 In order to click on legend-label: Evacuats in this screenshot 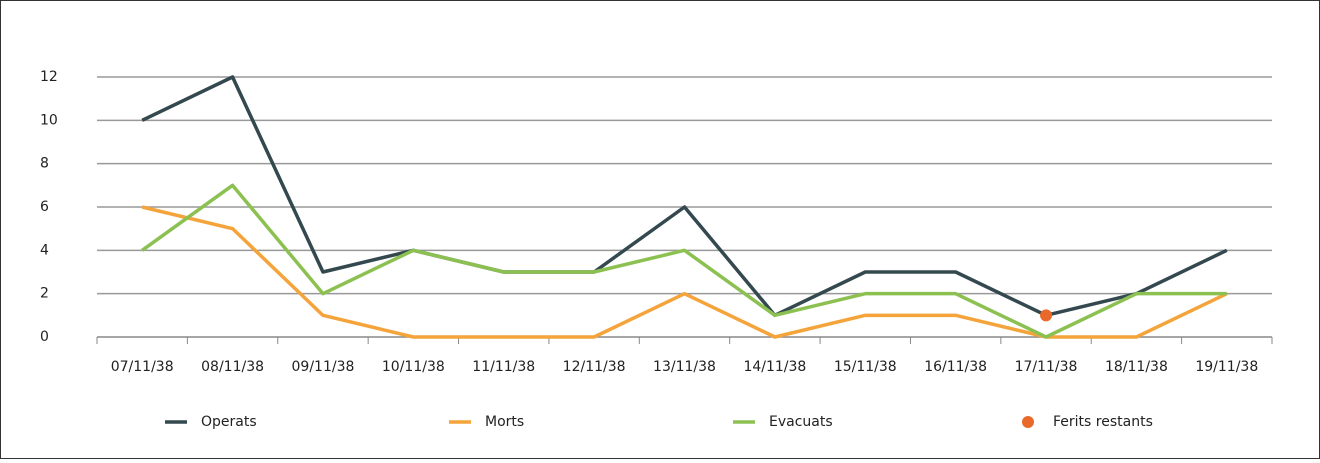, I will do `click(801, 422)`.